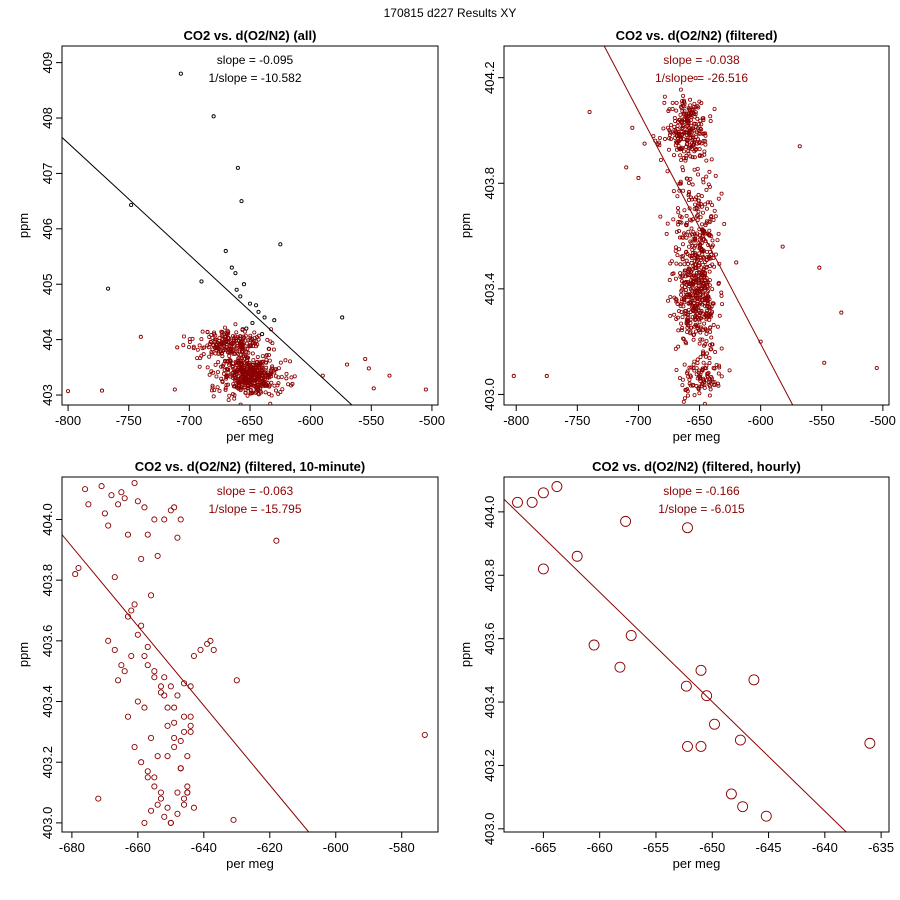 This screenshot has width=900, height=900. Describe the element at coordinates (489, 638) in the screenshot. I see `y-tick-label: 403.6` at that location.